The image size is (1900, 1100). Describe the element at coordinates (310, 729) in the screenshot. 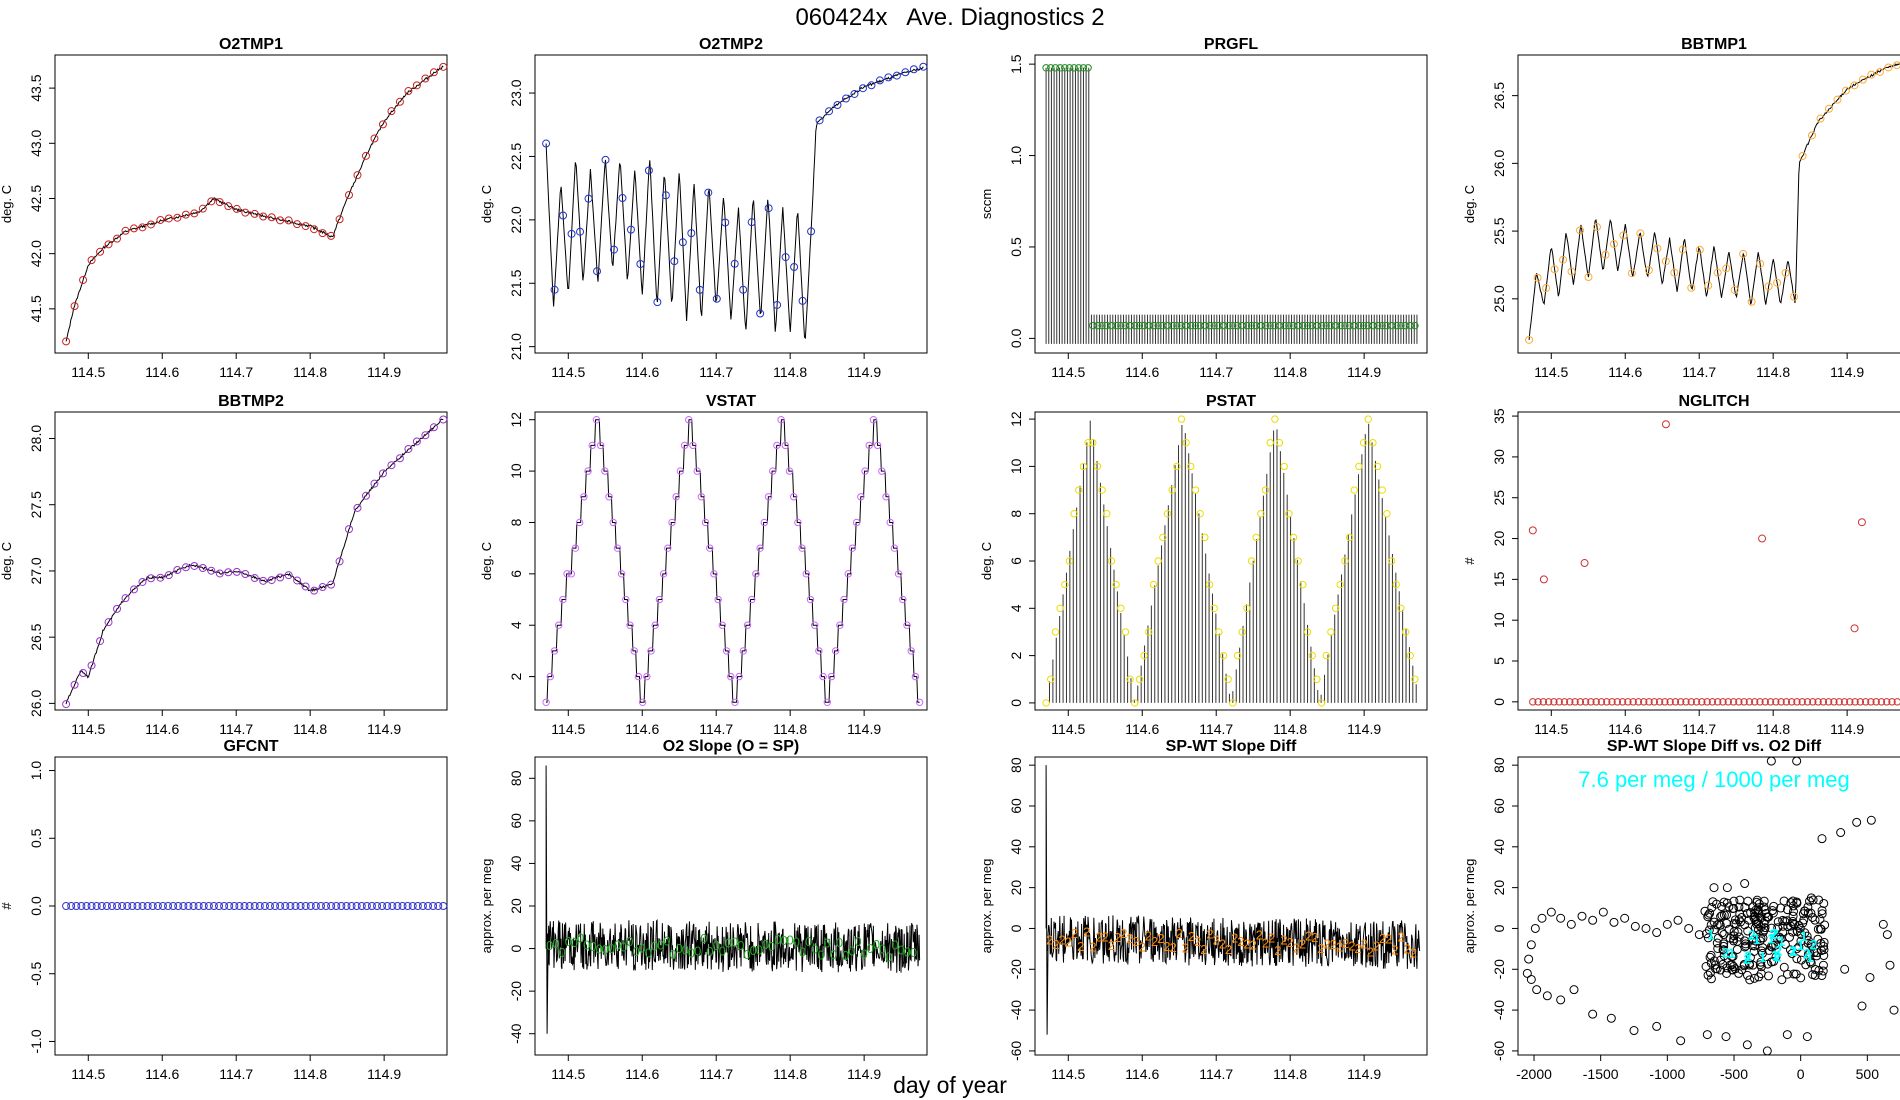

I see `x-tick-label: 114.8` at that location.